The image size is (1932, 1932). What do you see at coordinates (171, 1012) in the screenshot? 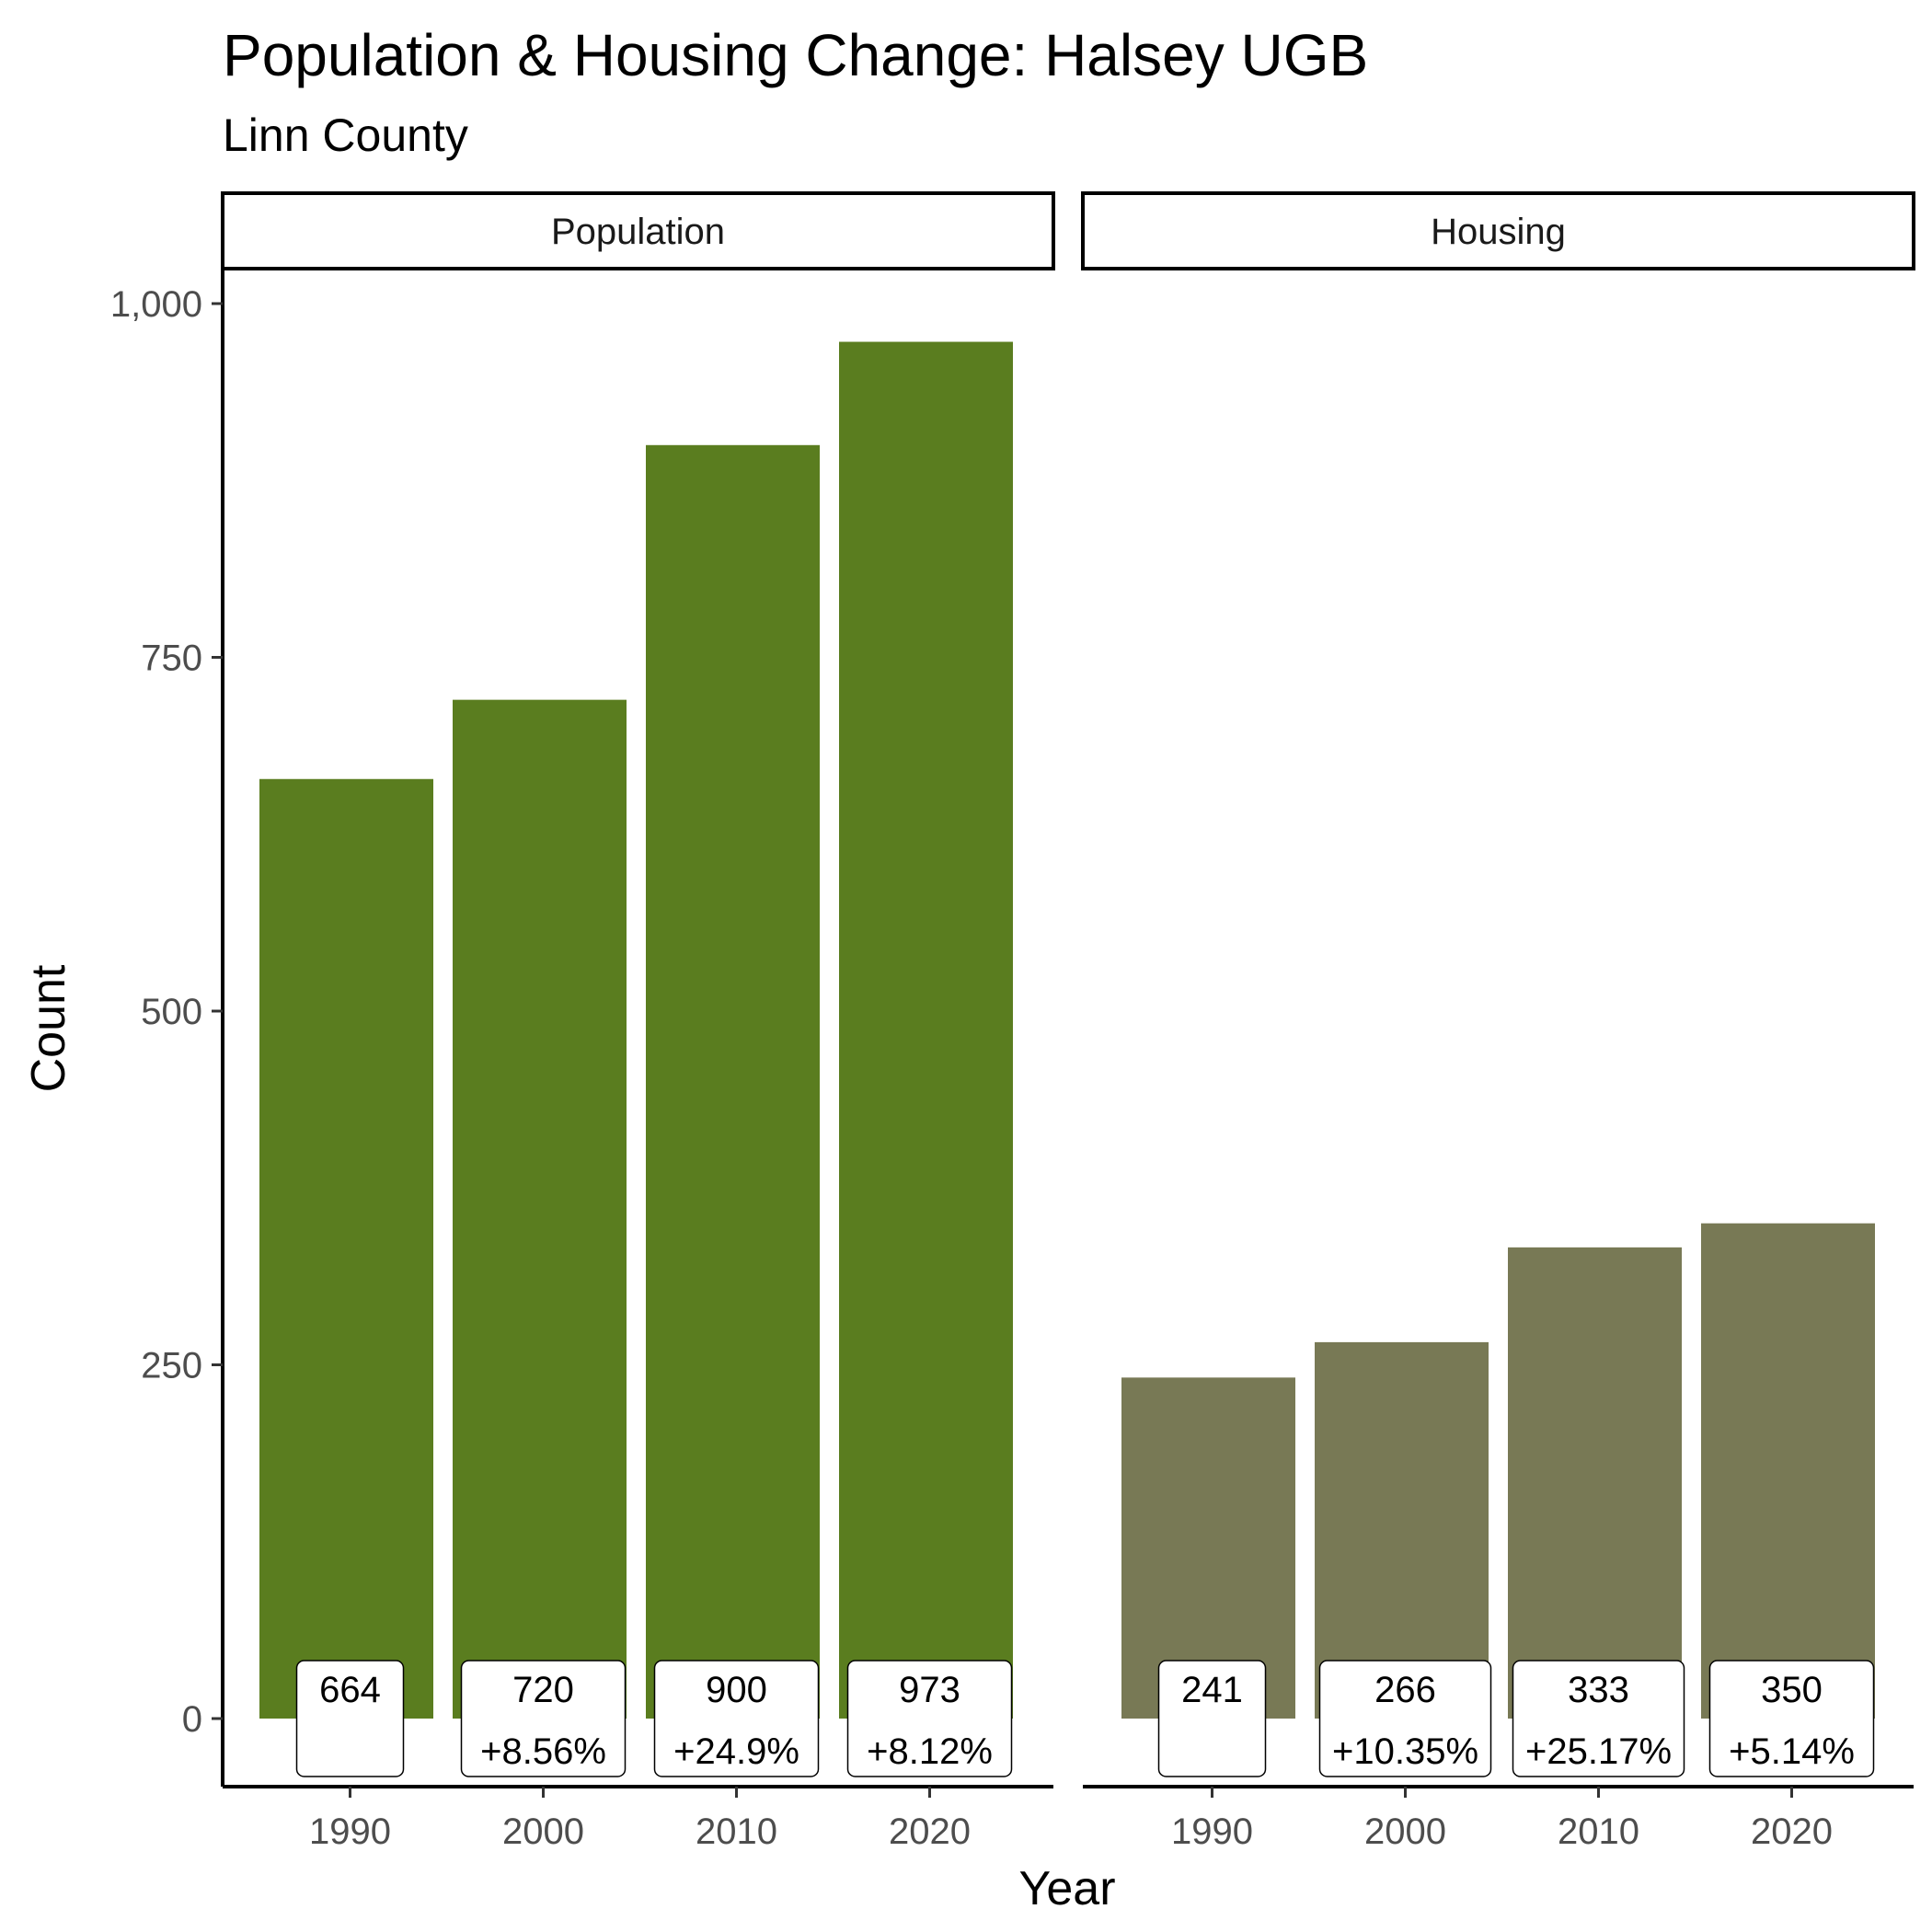
I see `y-tick-label: 500` at bounding box center [171, 1012].